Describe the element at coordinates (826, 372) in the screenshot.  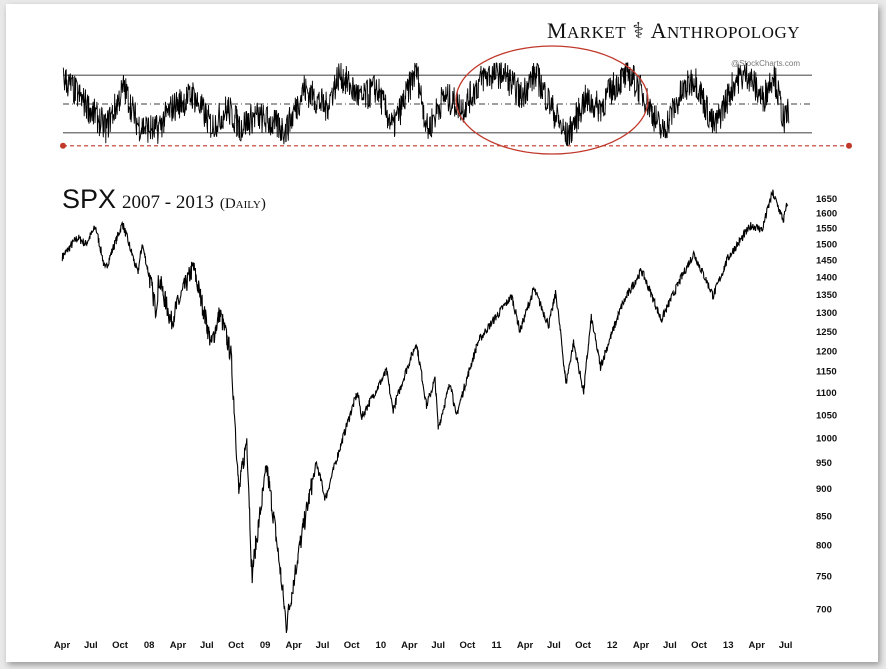
I see `y-tick-label: 1150` at that location.